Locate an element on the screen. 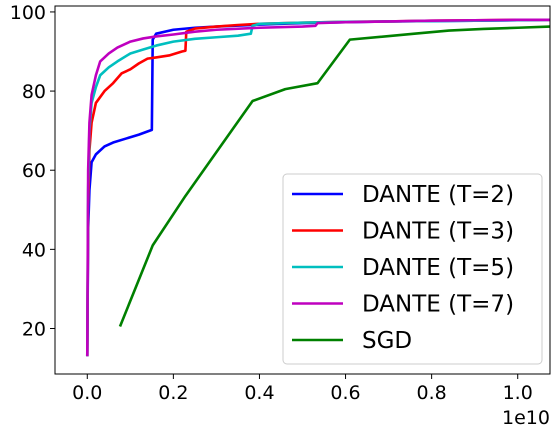 Image resolution: width=555 pixels, height=433 pixels. x-axis-multiplier: 1e10 is located at coordinates (526, 418).